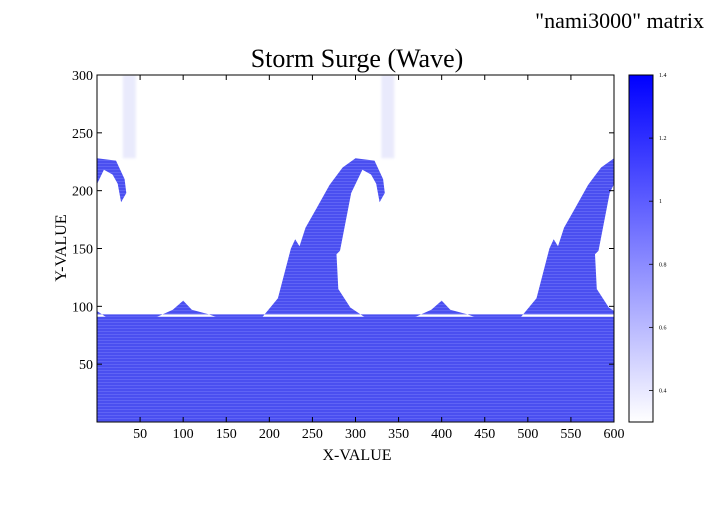 The image size is (715, 505). What do you see at coordinates (663, 139) in the screenshot?
I see `colorbar-tick-label: 1.2` at bounding box center [663, 139].